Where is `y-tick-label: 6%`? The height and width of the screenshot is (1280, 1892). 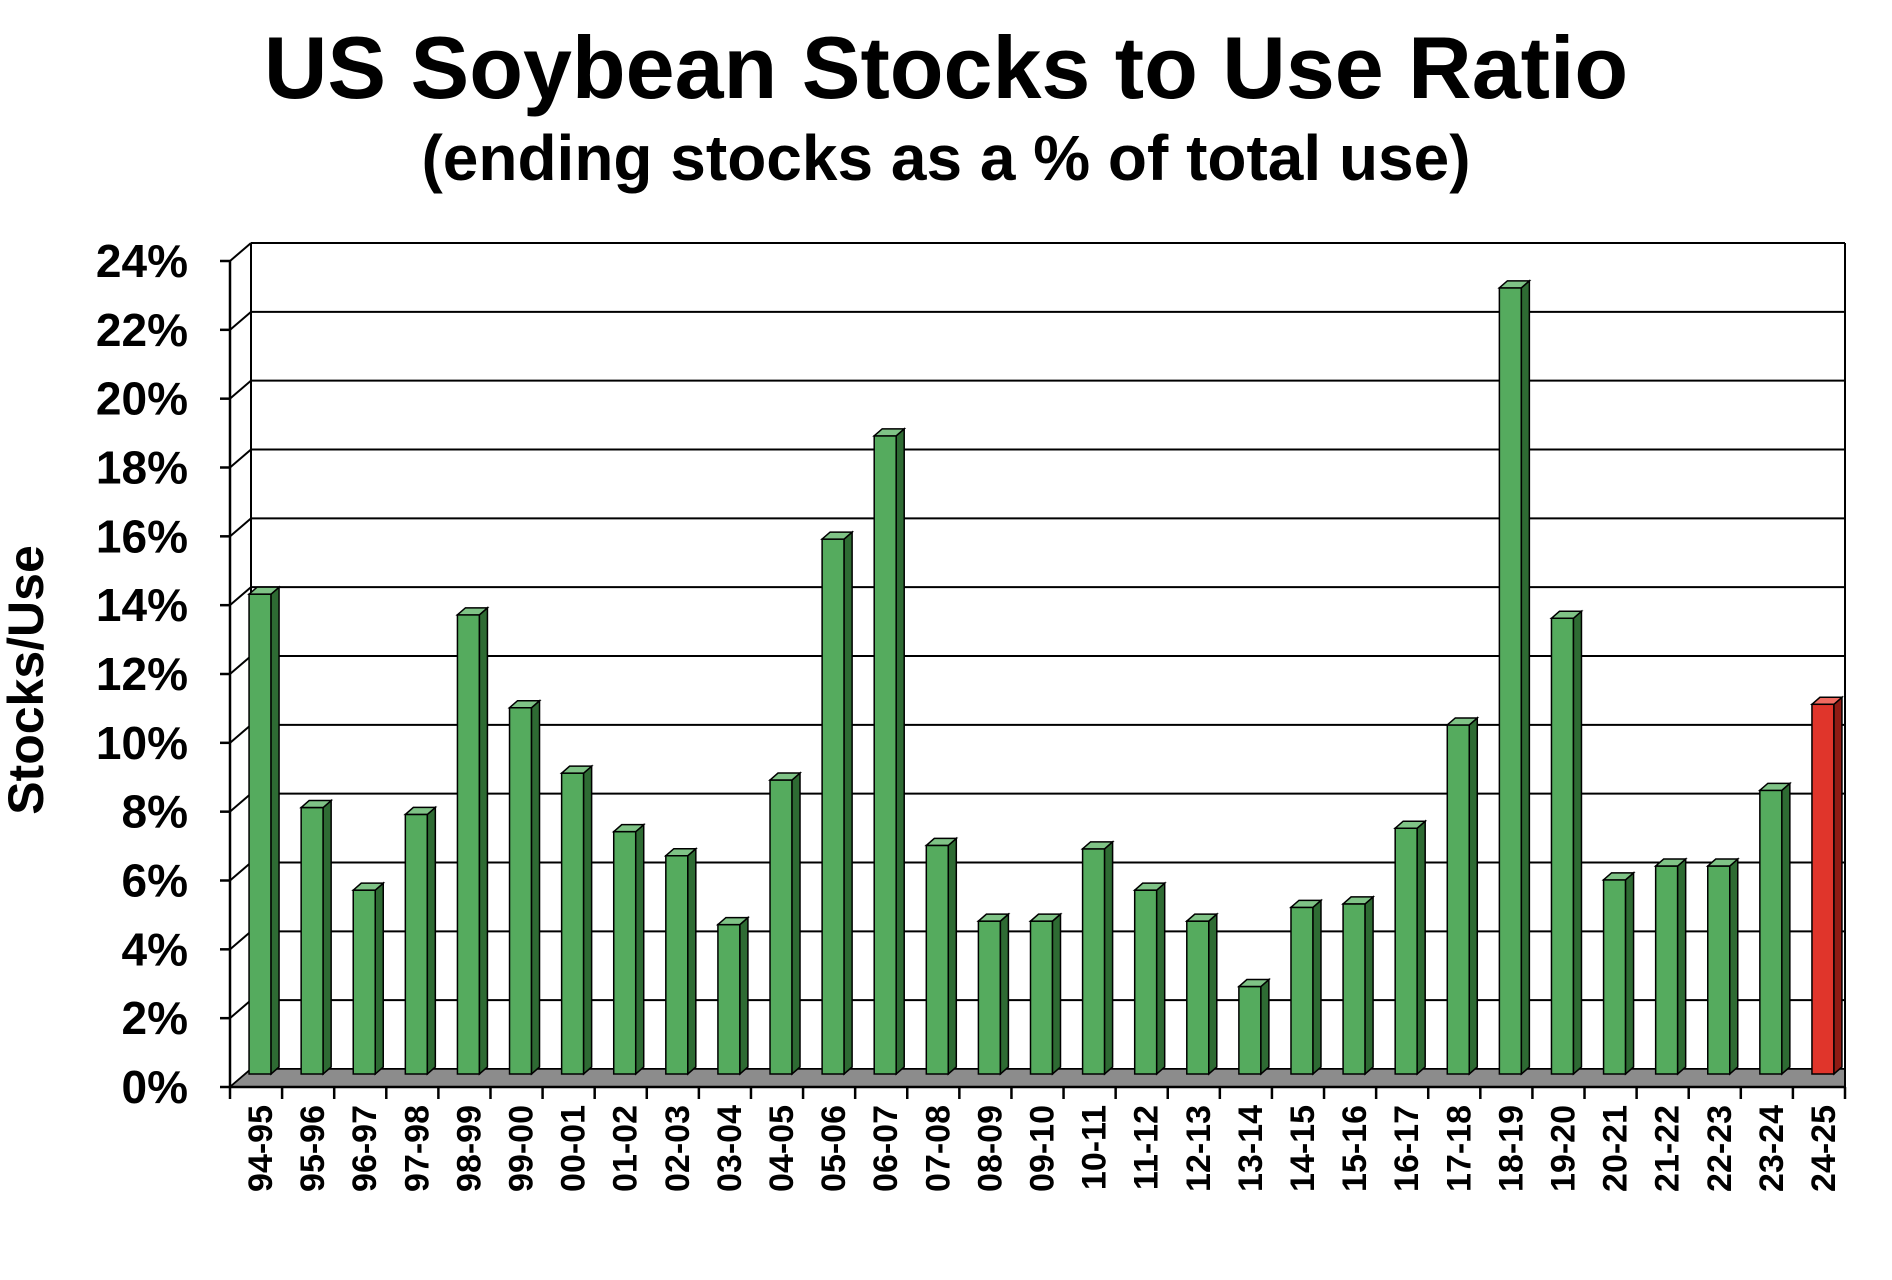
y-tick-label: 6% is located at coordinates (155, 881).